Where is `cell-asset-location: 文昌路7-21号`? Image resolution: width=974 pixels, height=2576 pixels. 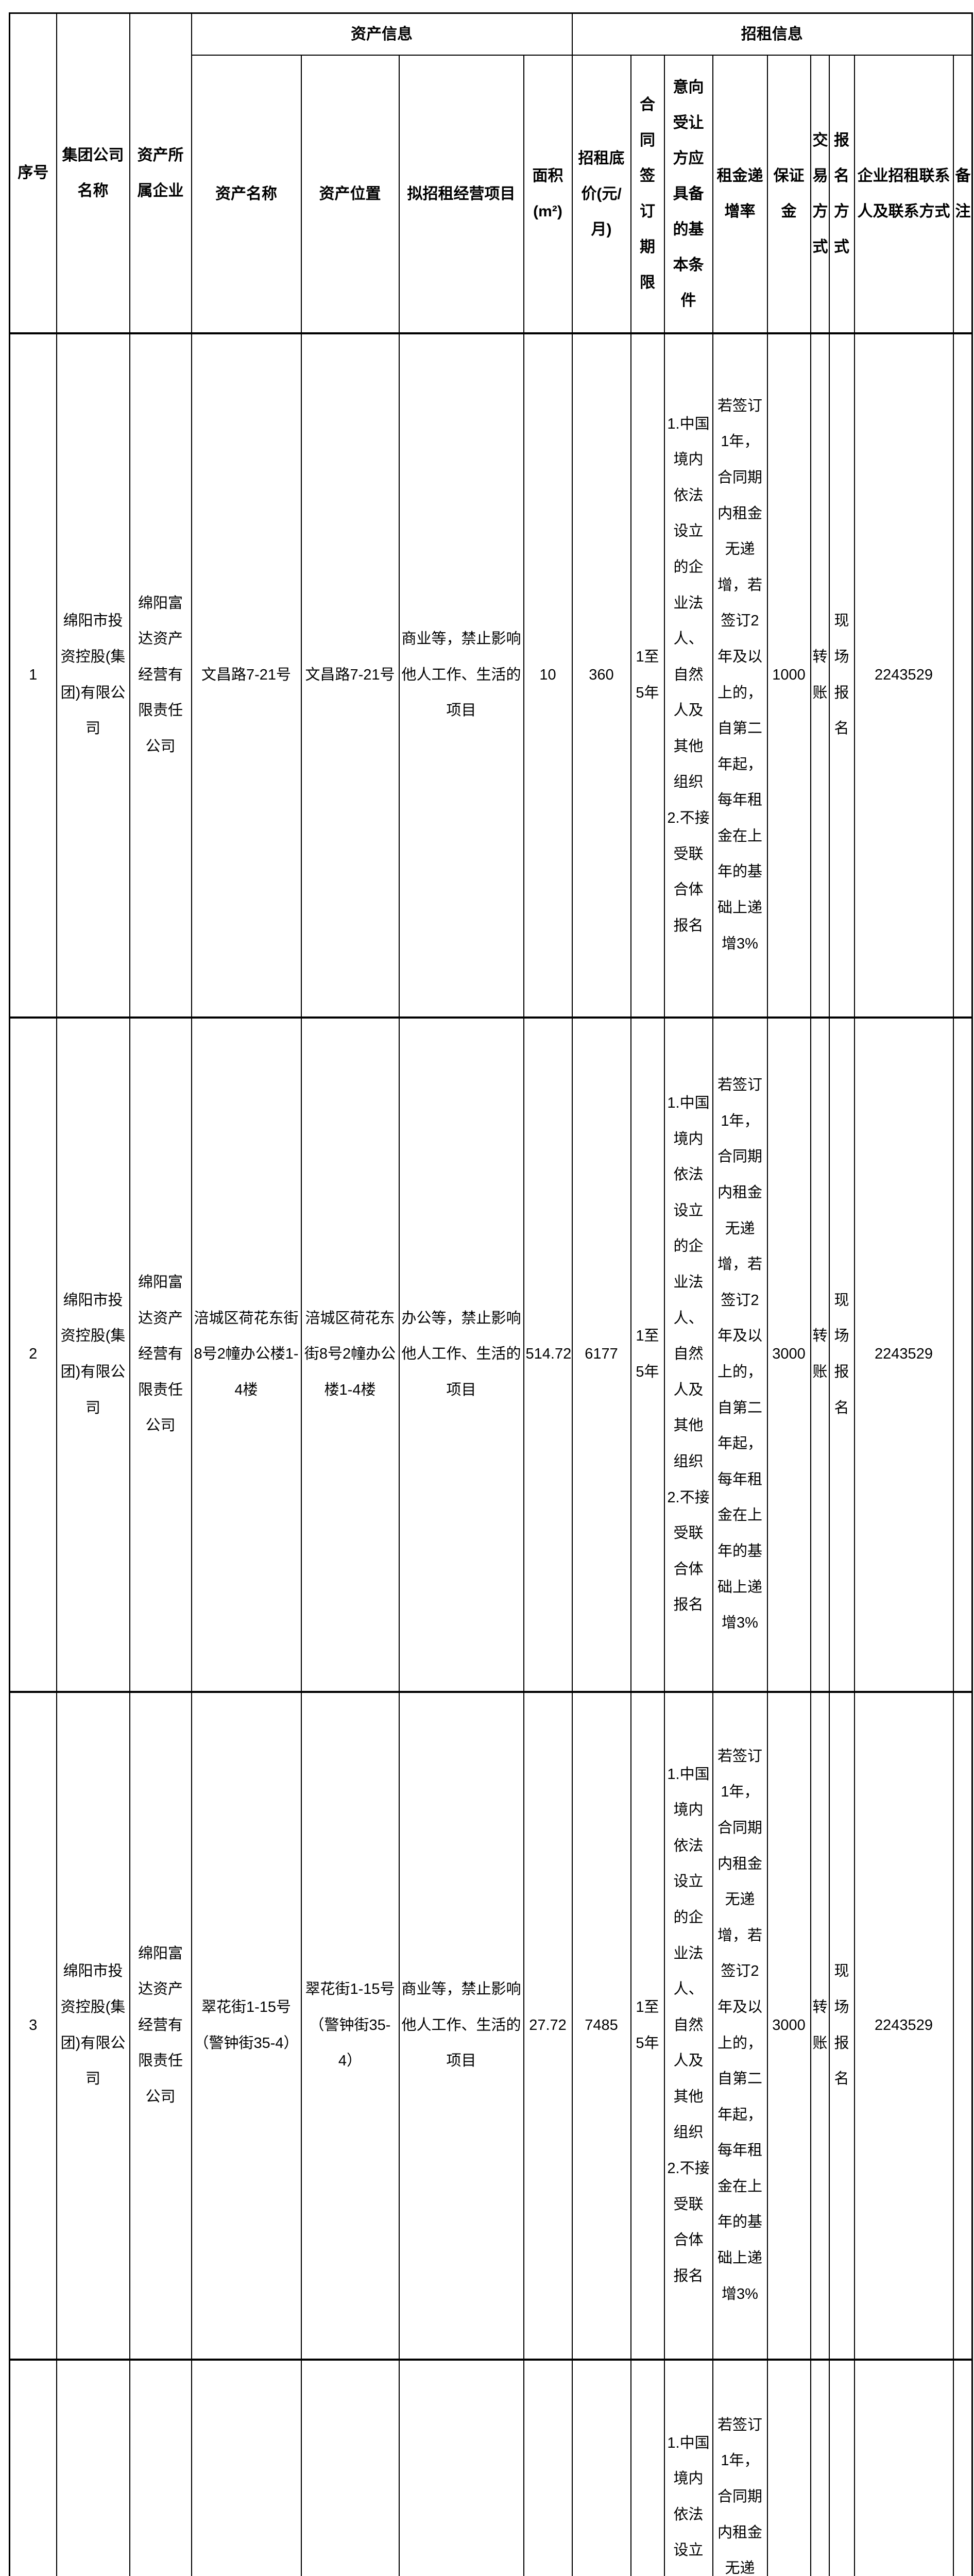 cell-asset-location: 文昌路7-21号 is located at coordinates (350, 675).